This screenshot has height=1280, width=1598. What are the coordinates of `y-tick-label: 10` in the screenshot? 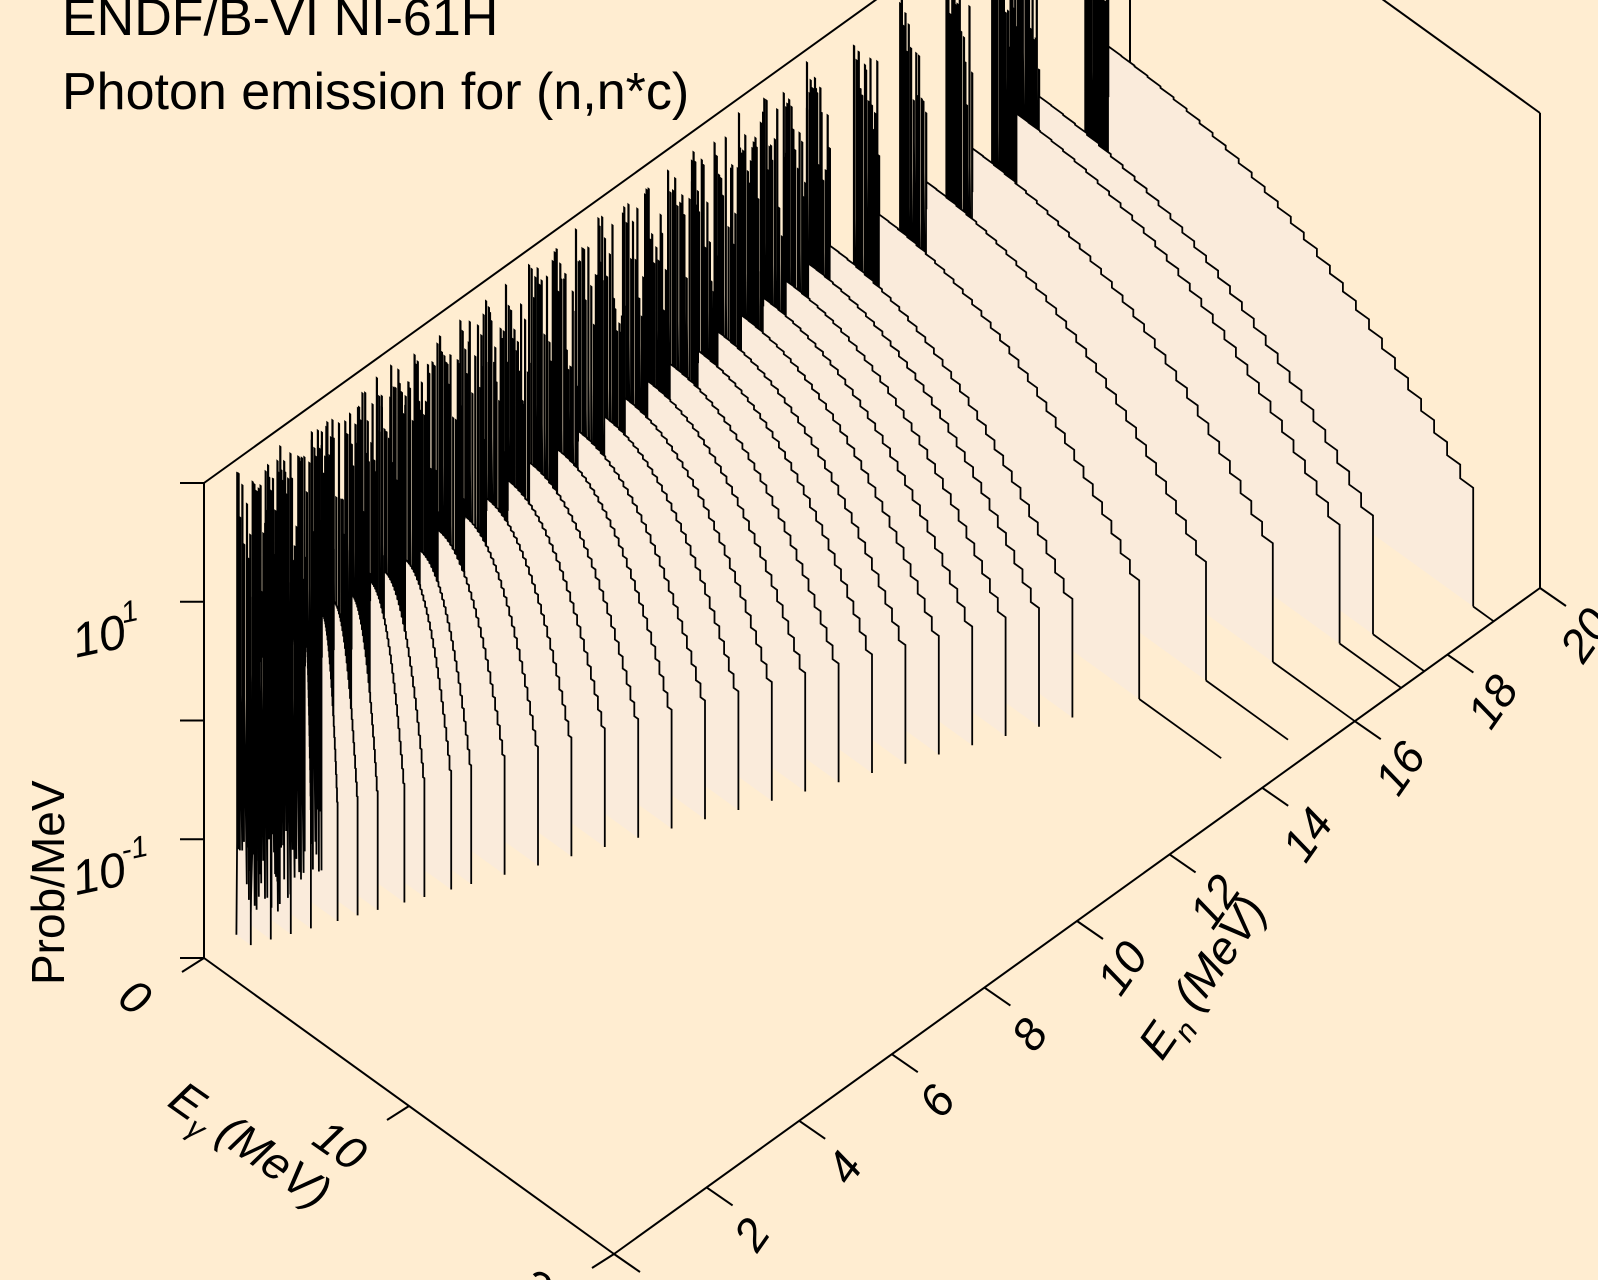 It's located at (1122, 968).